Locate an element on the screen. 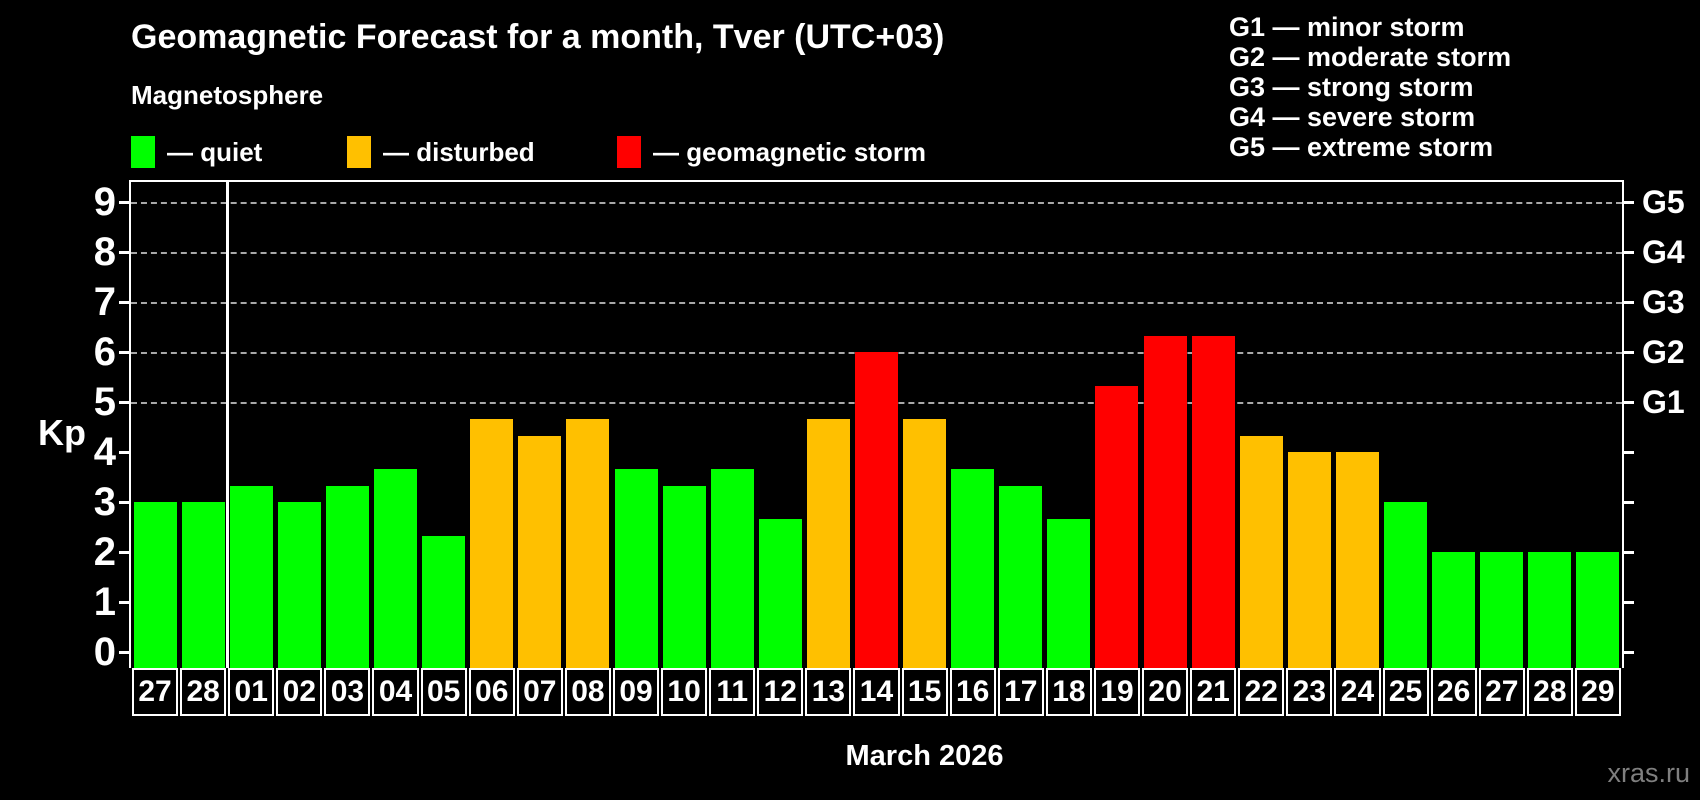 This screenshot has width=1700, height=800. day-label-19: 19 is located at coordinates (1117, 692).